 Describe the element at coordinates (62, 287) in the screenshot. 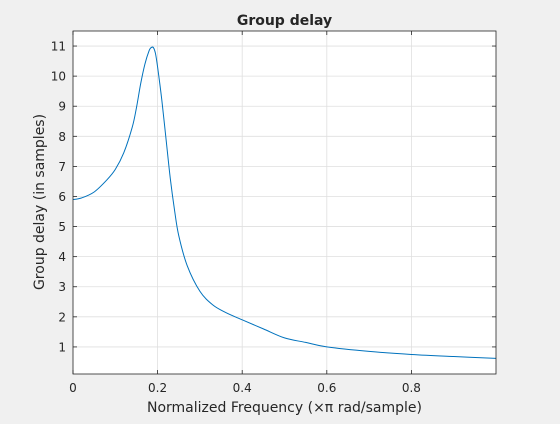

I see `y-tick-label: 3` at that location.